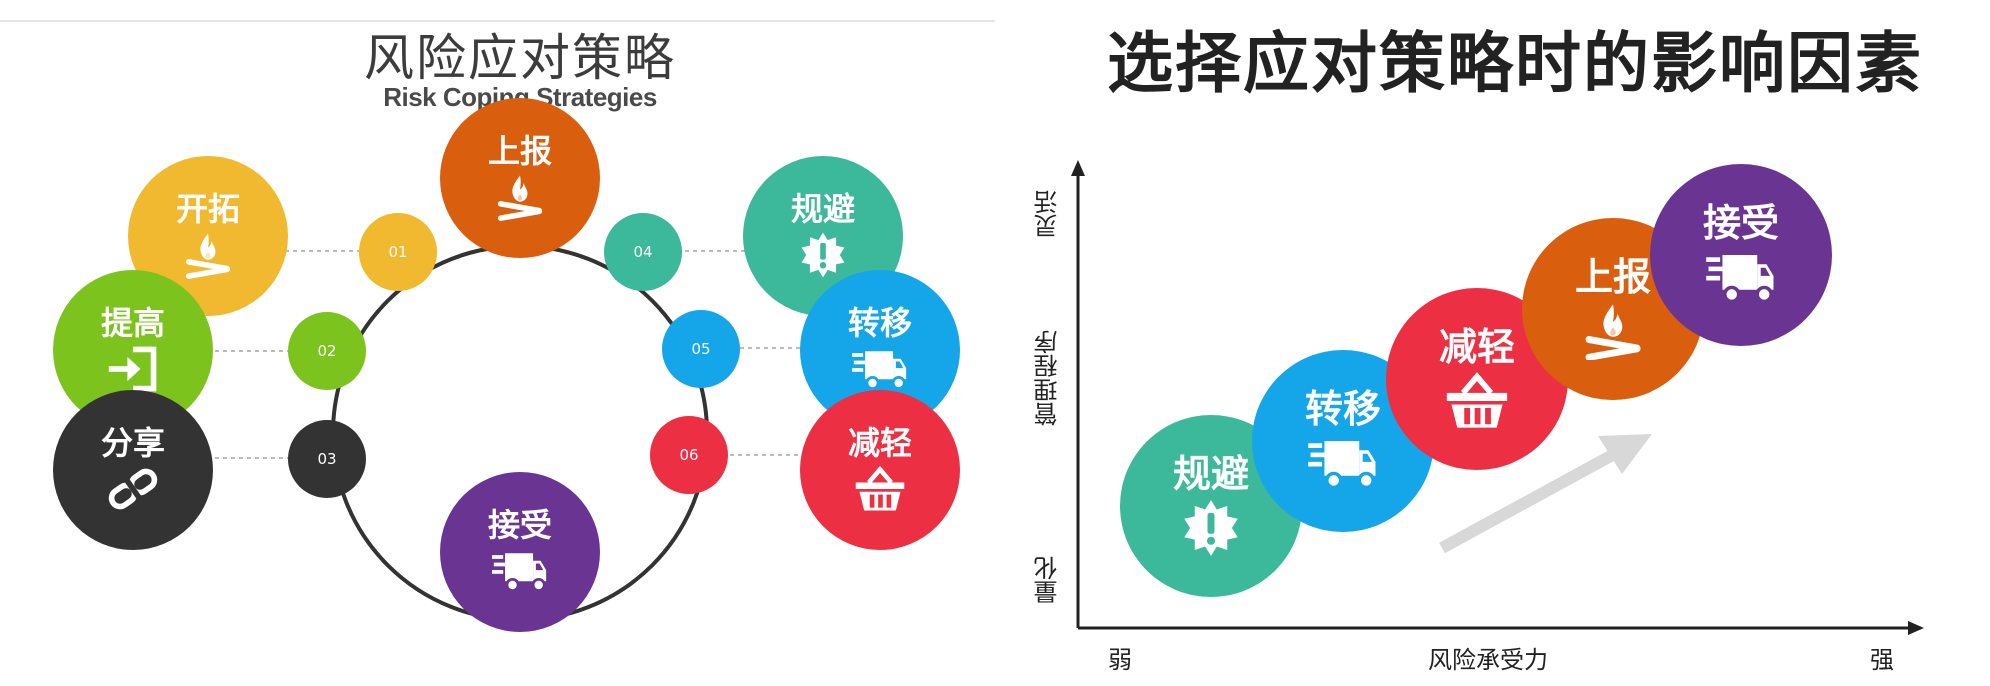 The height and width of the screenshot is (686, 1990). I want to click on trend-arrow-shaft, so click(1530, 500).